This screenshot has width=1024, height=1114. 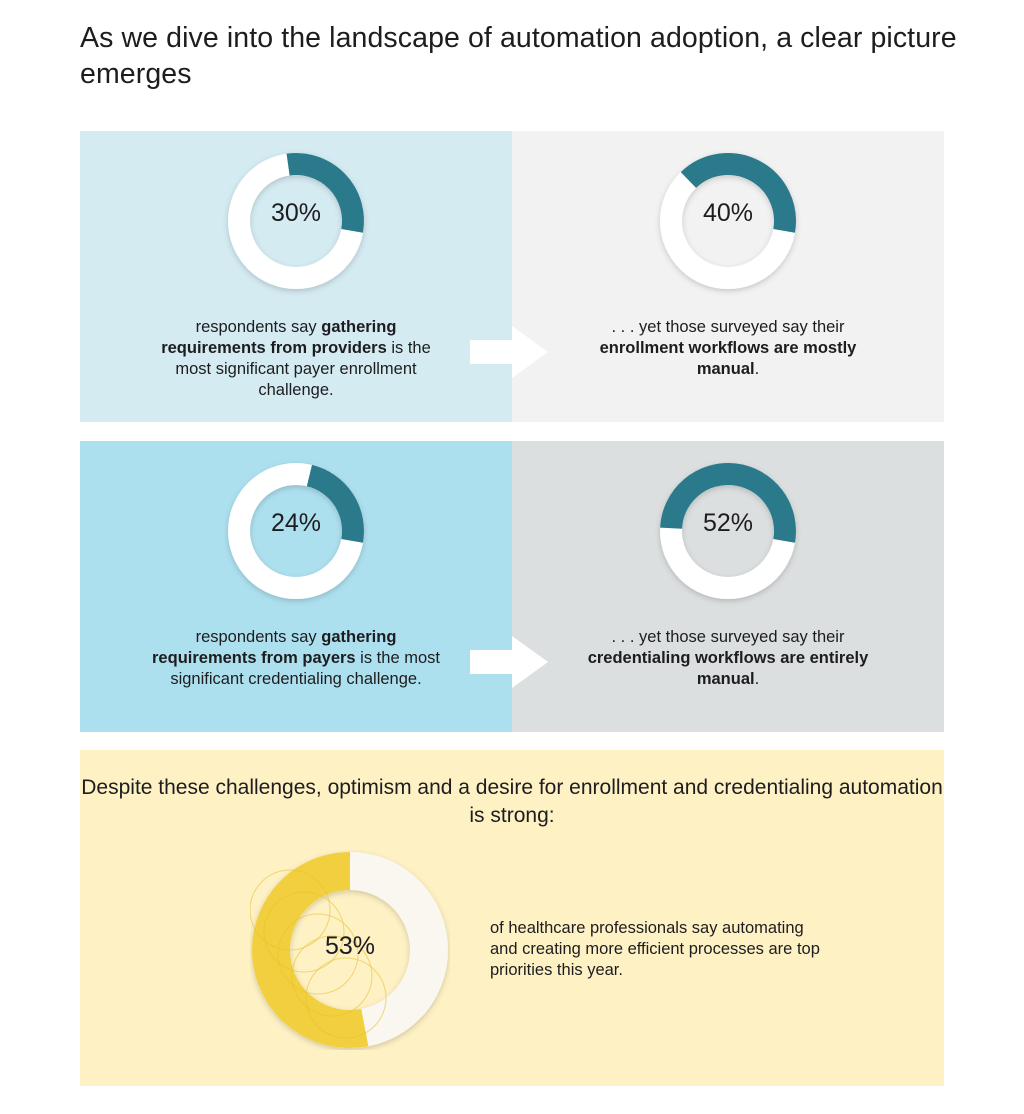 I want to click on donut-chart-53: 53%, so click(x=350, y=950).